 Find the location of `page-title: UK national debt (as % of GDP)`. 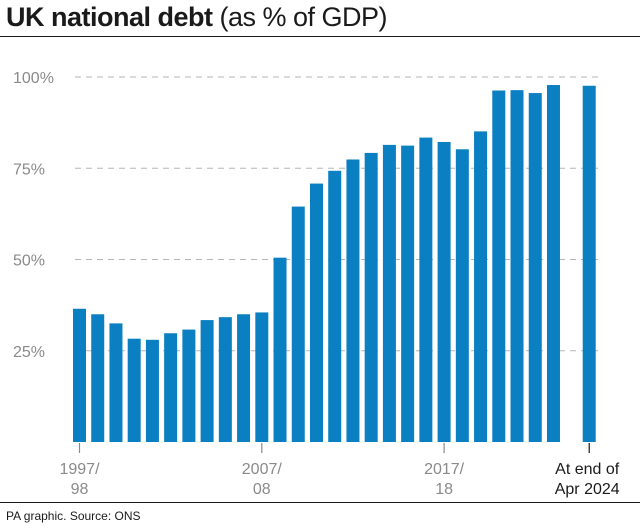

page-title: UK national debt (as % of GDP) is located at coordinates (197, 17).